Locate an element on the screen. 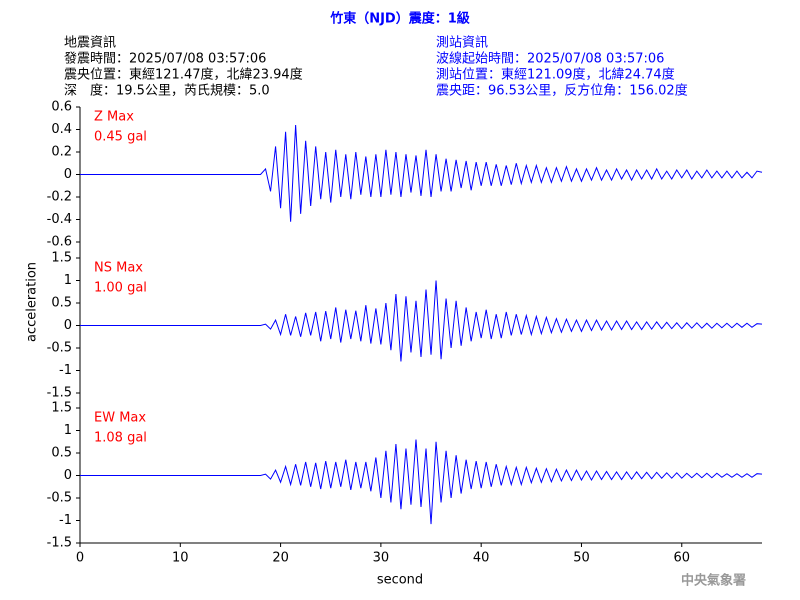  panel-annotation: 1.08 gal is located at coordinates (120, 438).